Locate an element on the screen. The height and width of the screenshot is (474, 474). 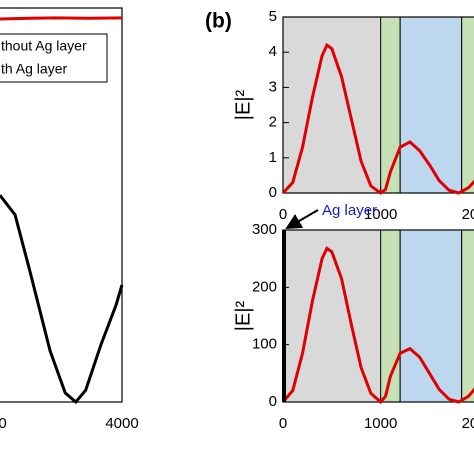
legend-box is located at coordinates (54, 58).